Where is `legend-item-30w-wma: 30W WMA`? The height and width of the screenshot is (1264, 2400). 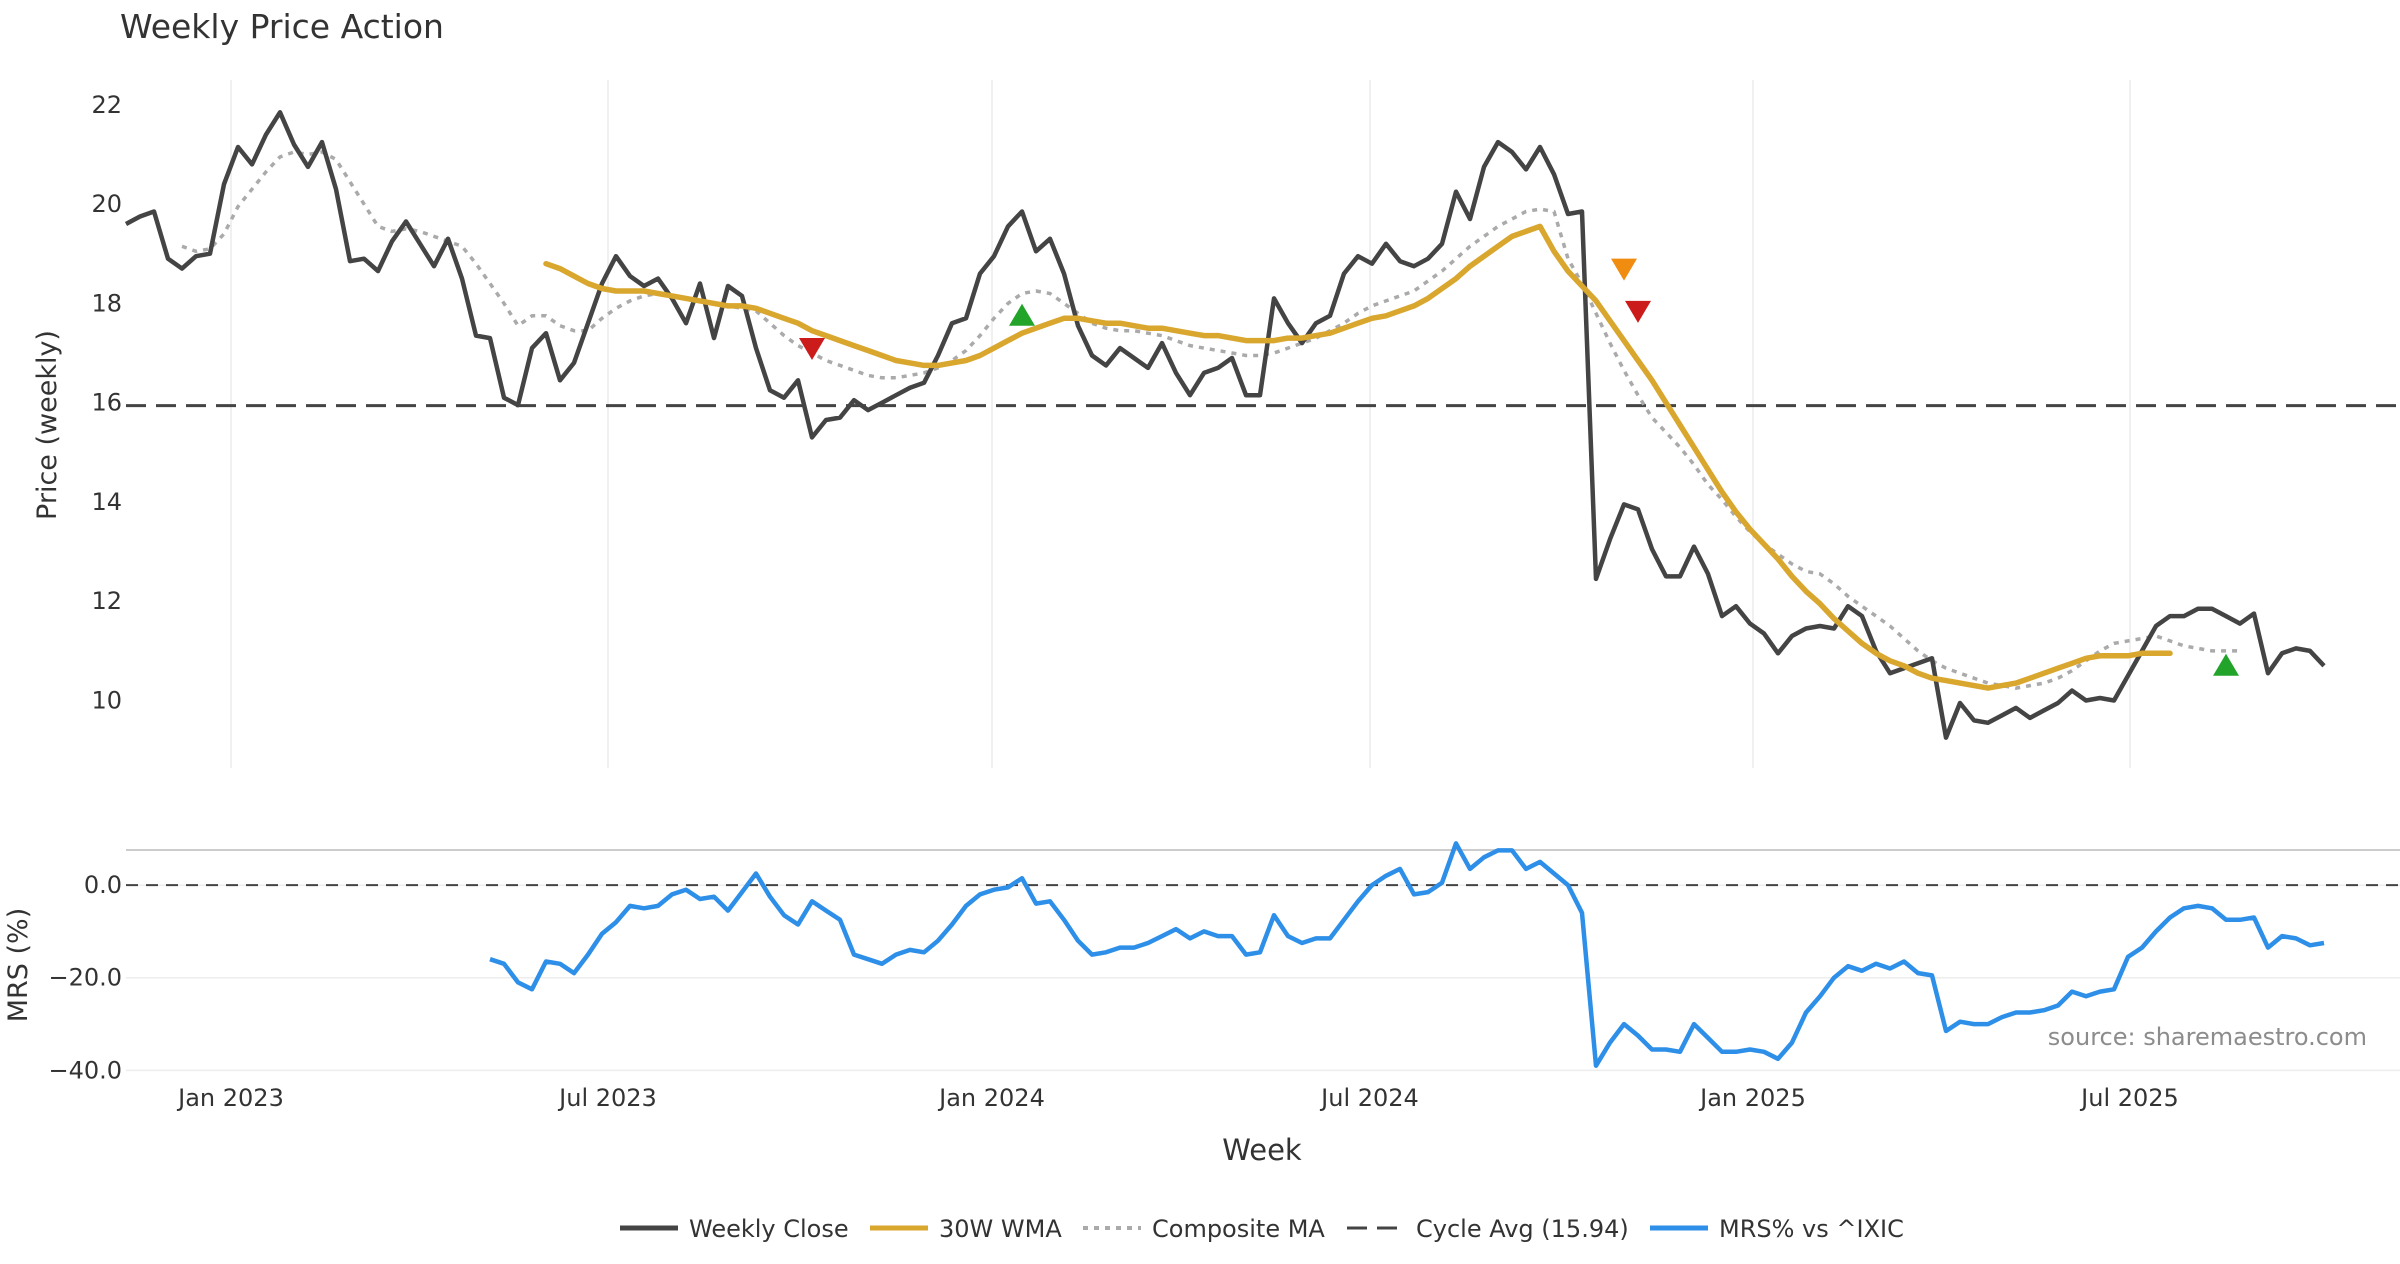
legend-item-30w-wma: 30W WMA is located at coordinates (966, 1229).